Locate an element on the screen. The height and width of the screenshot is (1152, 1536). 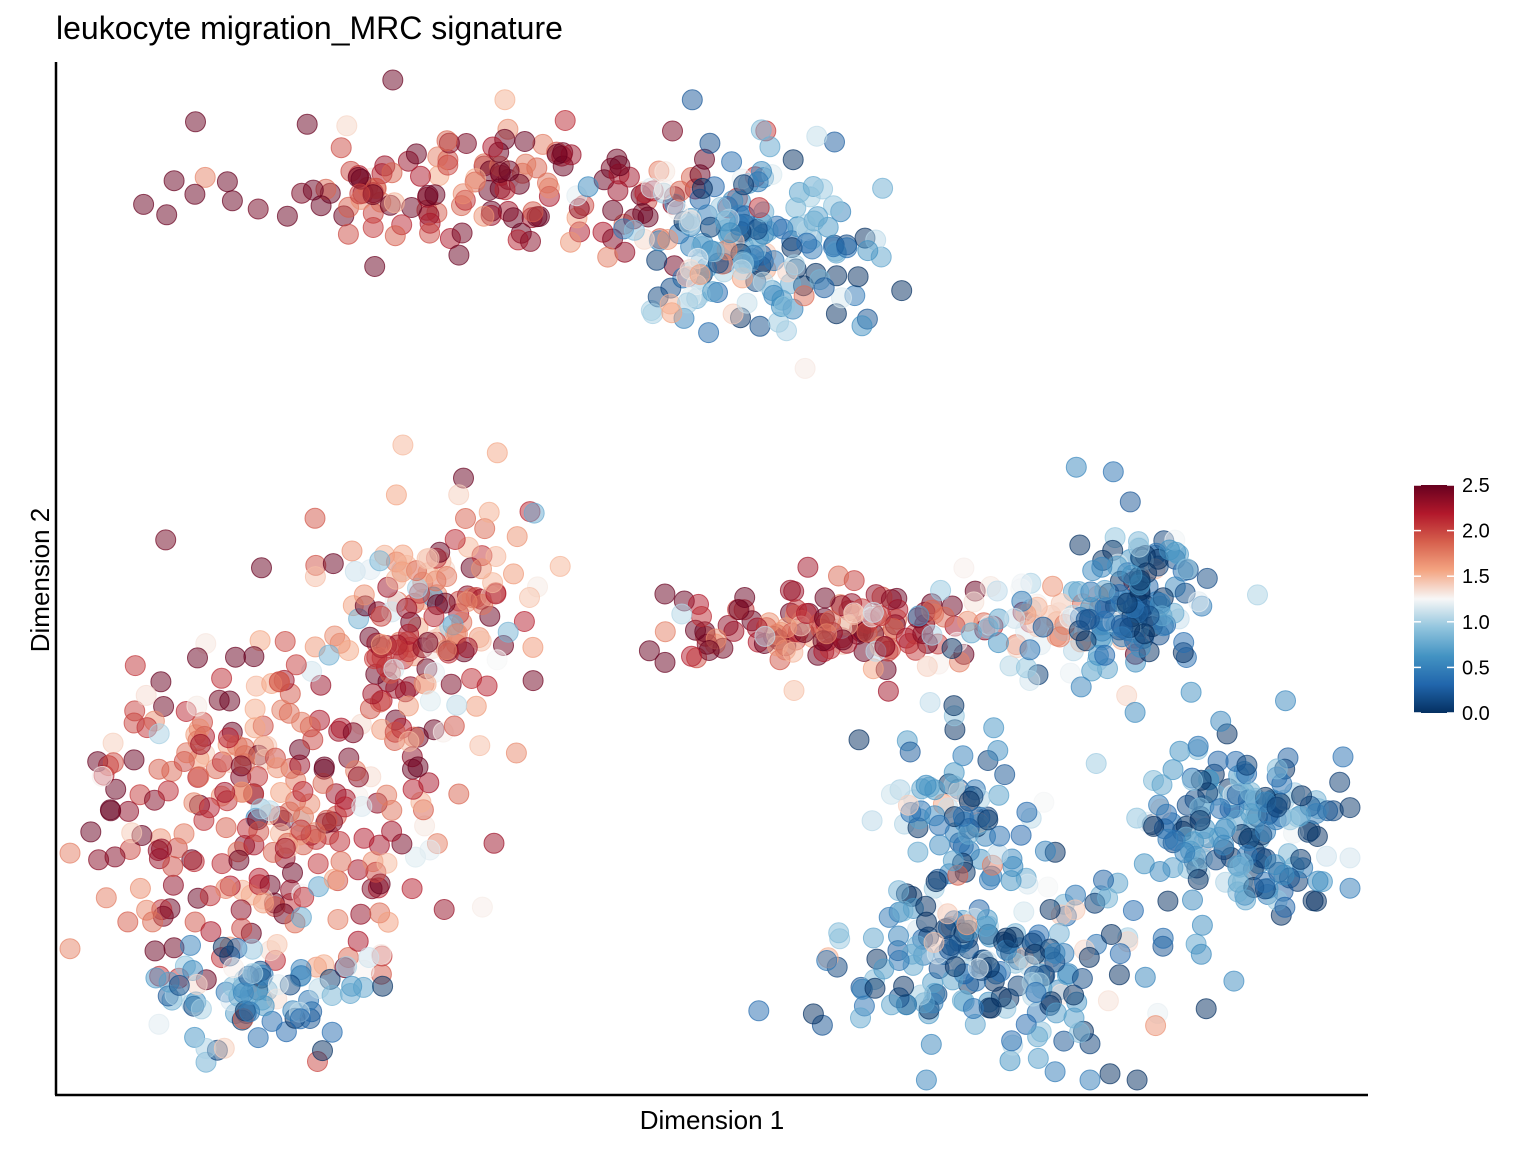
colorbar-tick-label: 1.5 is located at coordinates (1476, 577).